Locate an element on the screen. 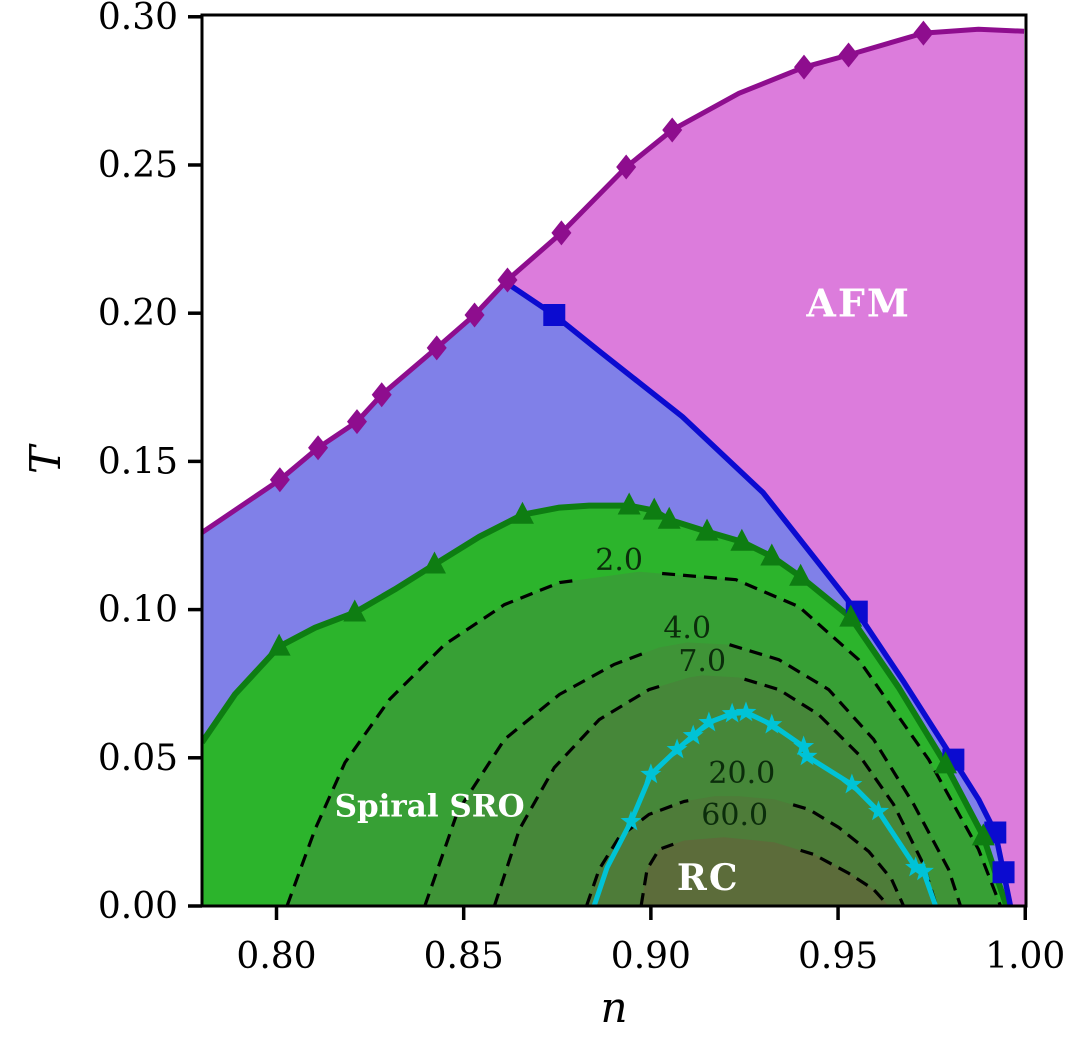 The width and height of the screenshot is (1072, 1048). y-tick-label: 0.25 is located at coordinates (138, 165).